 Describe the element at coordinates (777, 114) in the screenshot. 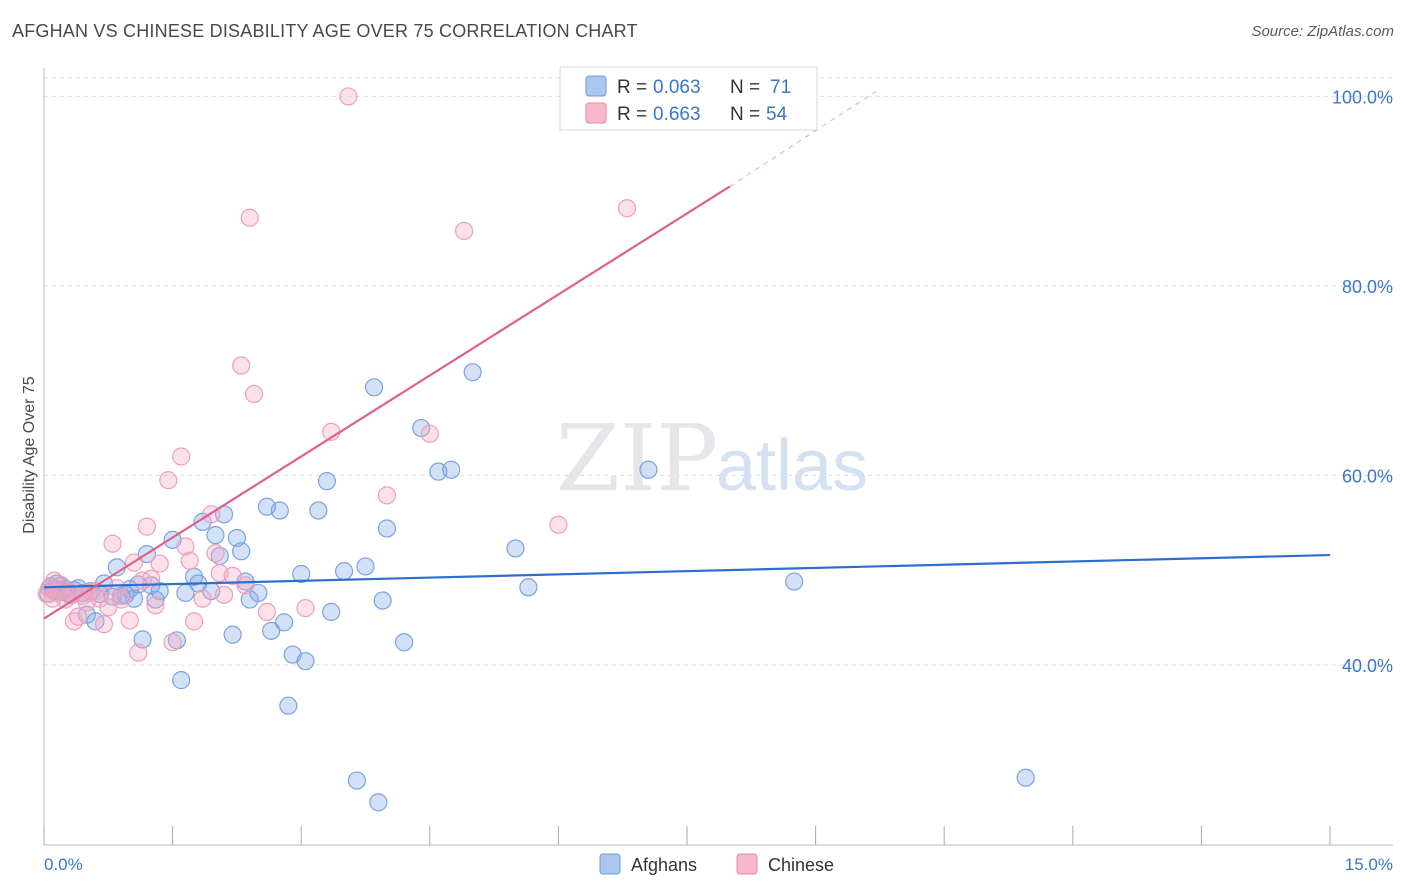

I see `legend-n-value-chinese: 54` at that location.